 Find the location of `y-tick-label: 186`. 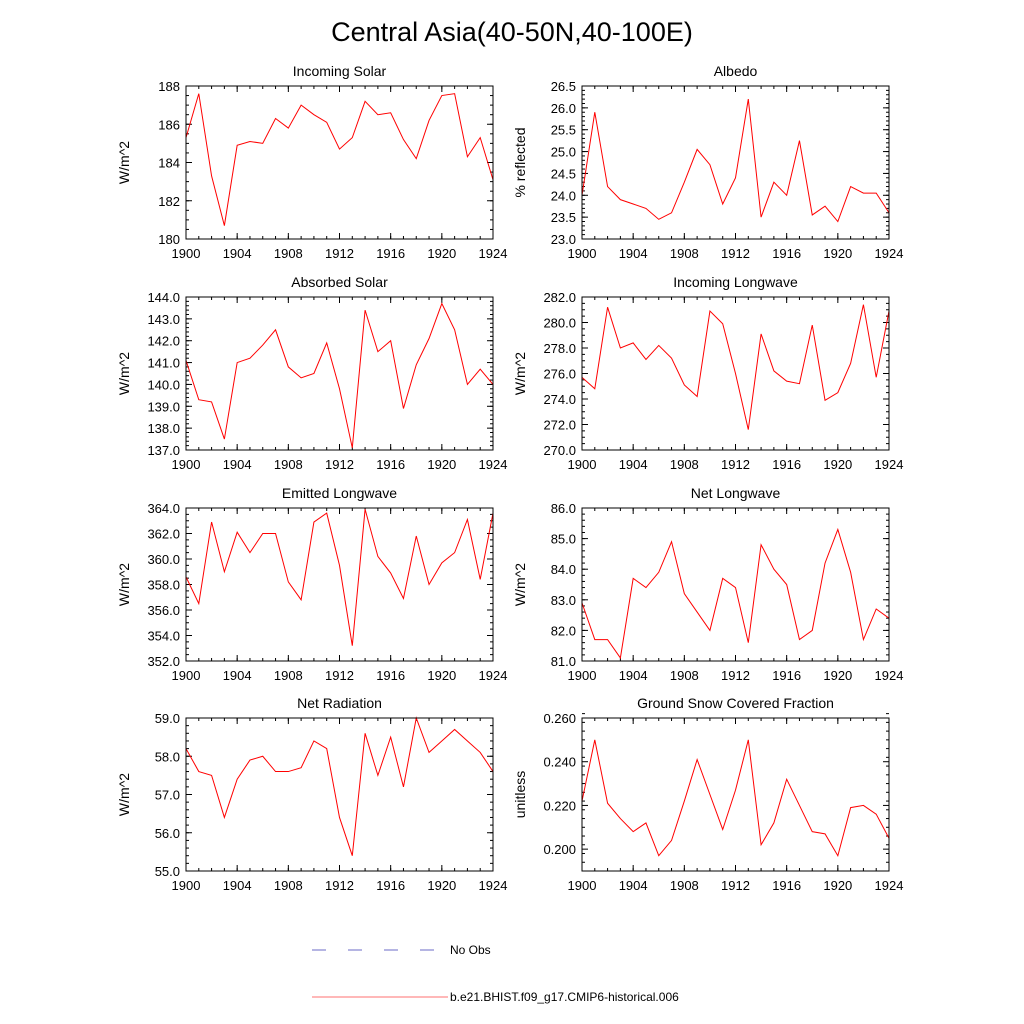

y-tick-label: 186 is located at coordinates (169, 124).